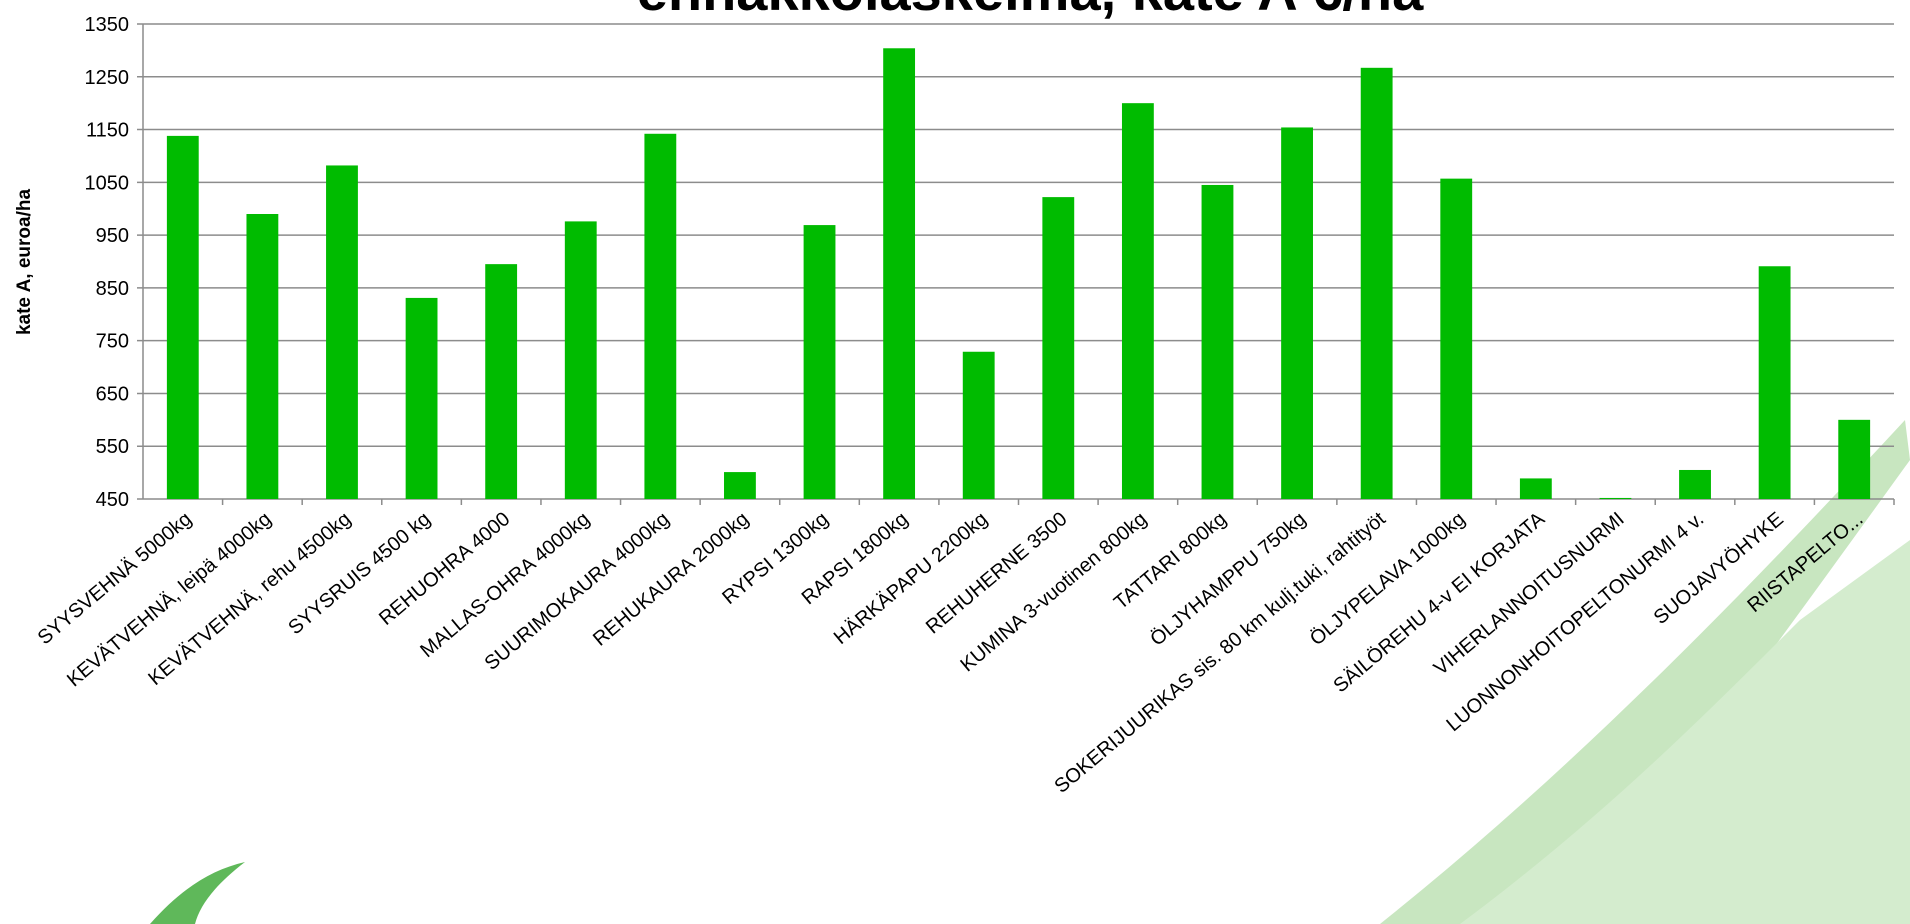 This screenshot has width=1910, height=924. Describe the element at coordinates (1030, 11) in the screenshot. I see `chart-title: ennakkolaskelma, kate A €/ha` at that location.